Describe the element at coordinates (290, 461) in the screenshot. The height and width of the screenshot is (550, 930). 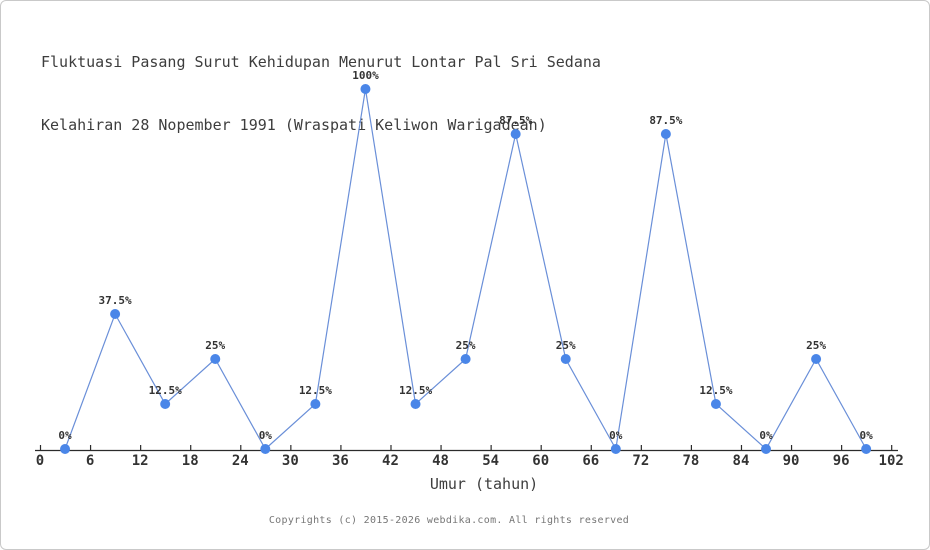
I see `x-axis-tick-label: 30` at that location.